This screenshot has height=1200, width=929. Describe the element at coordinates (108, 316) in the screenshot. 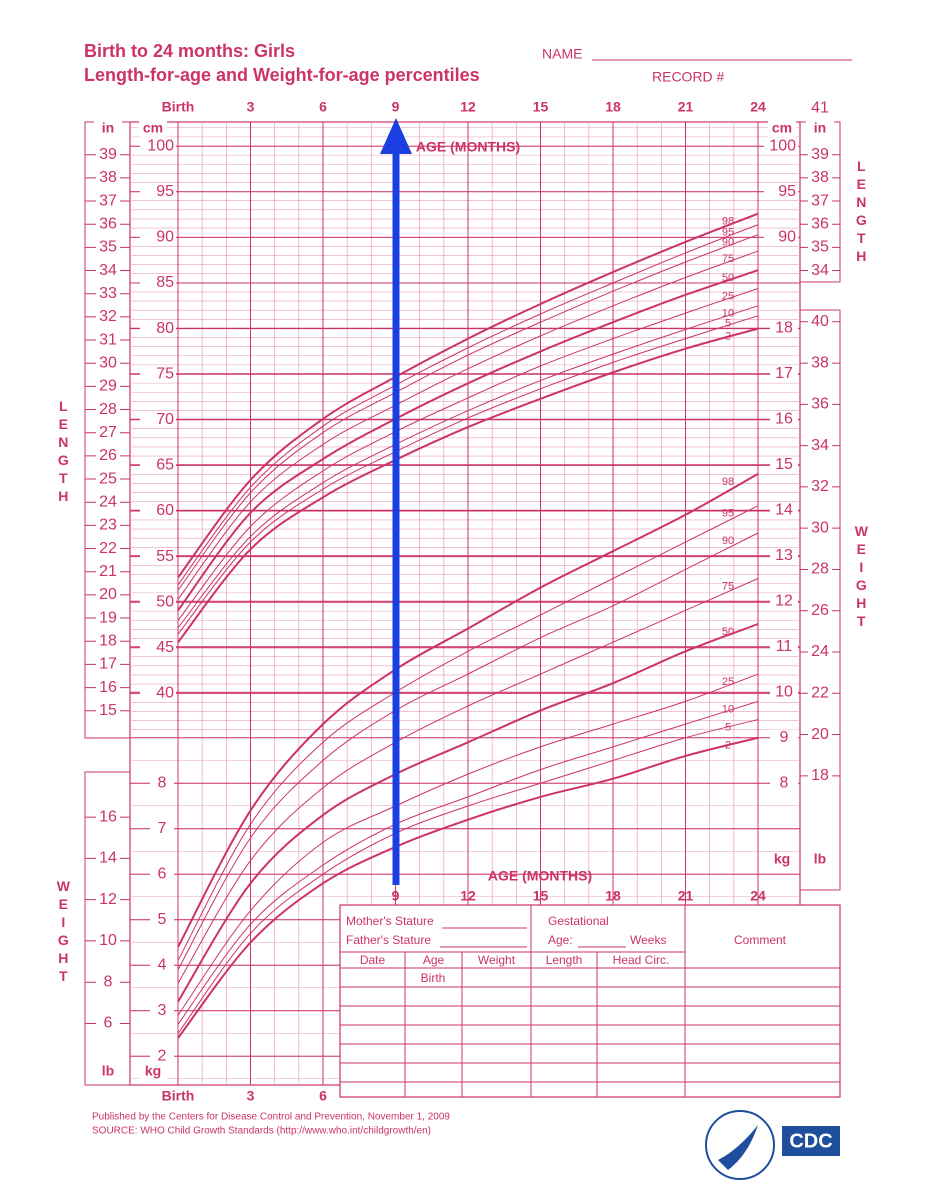

I see `y2-tick-label: 32` at that location.